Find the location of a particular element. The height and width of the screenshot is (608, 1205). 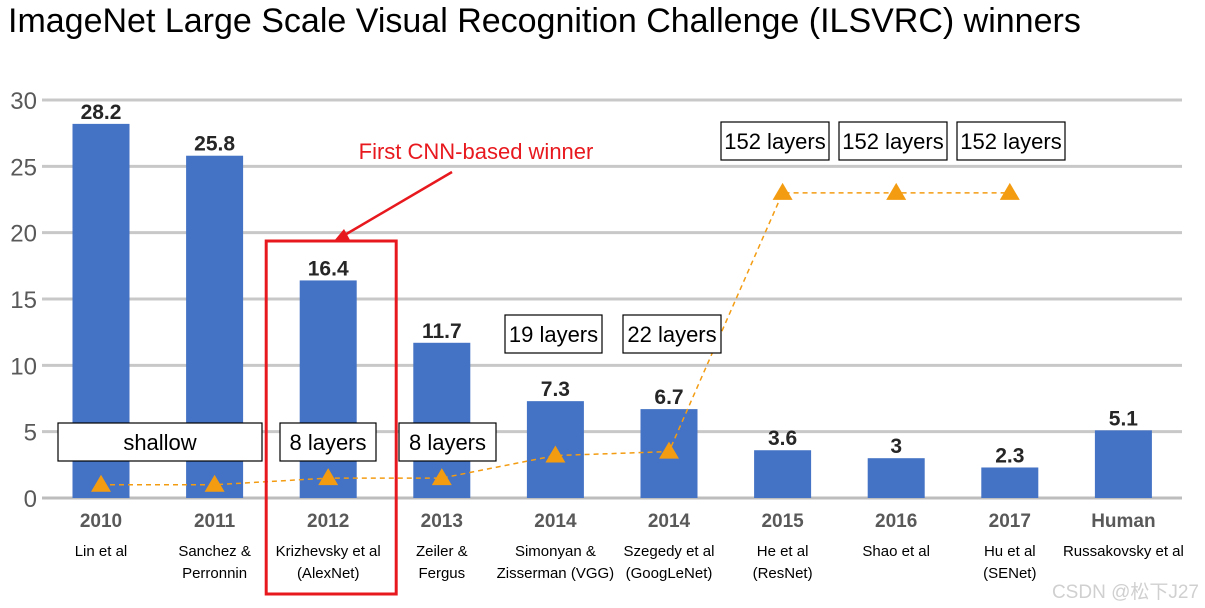

author-label: Zeiler & is located at coordinates (442, 551).